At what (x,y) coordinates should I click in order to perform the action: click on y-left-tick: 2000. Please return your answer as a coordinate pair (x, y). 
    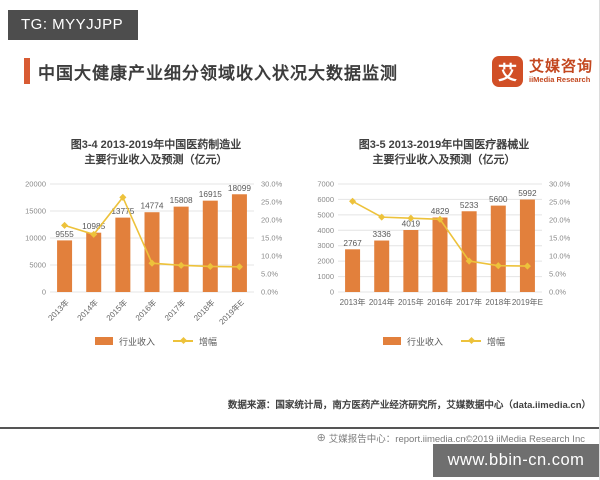
    Looking at the image, I should click on (325, 260).